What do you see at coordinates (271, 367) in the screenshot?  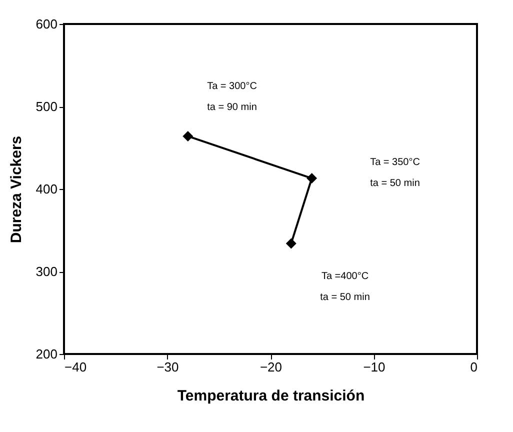 I see `x-tick-label: −20` at bounding box center [271, 367].